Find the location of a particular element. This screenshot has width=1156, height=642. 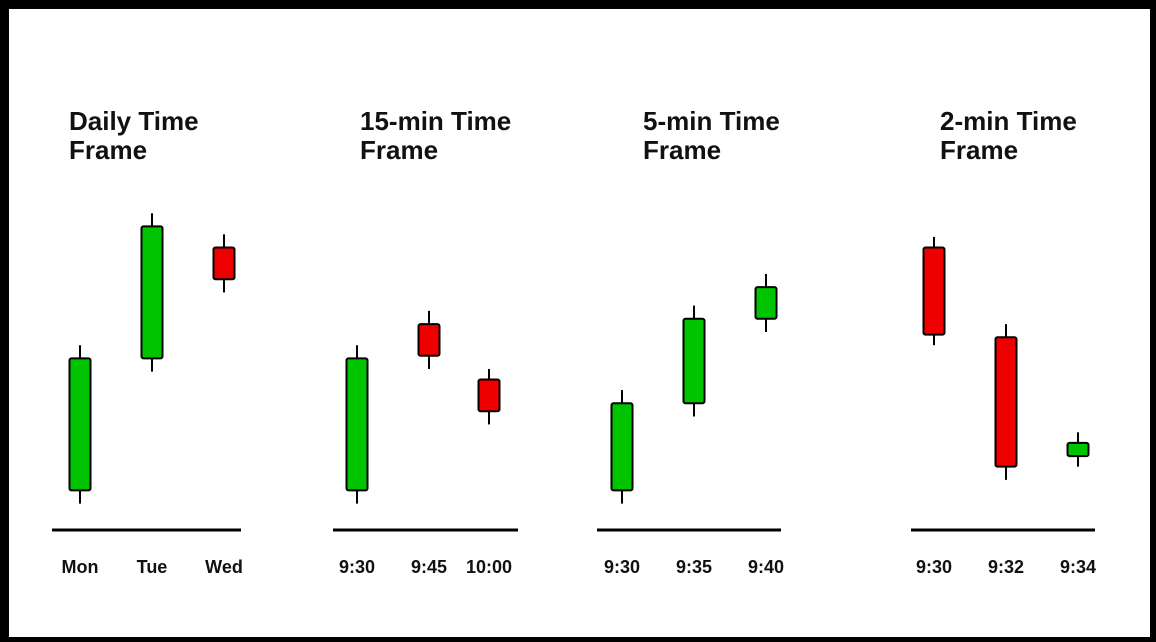

panel-title-15min: 15-min Time Frame is located at coordinates (435, 136).